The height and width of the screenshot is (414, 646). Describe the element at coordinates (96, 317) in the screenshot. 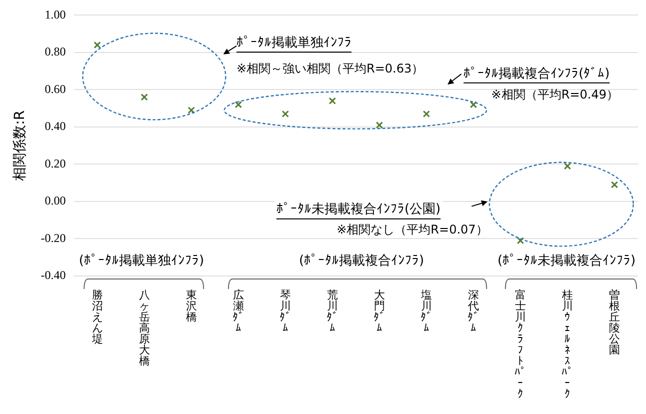

I see `x-tick-label: 勝沼えん堤` at that location.